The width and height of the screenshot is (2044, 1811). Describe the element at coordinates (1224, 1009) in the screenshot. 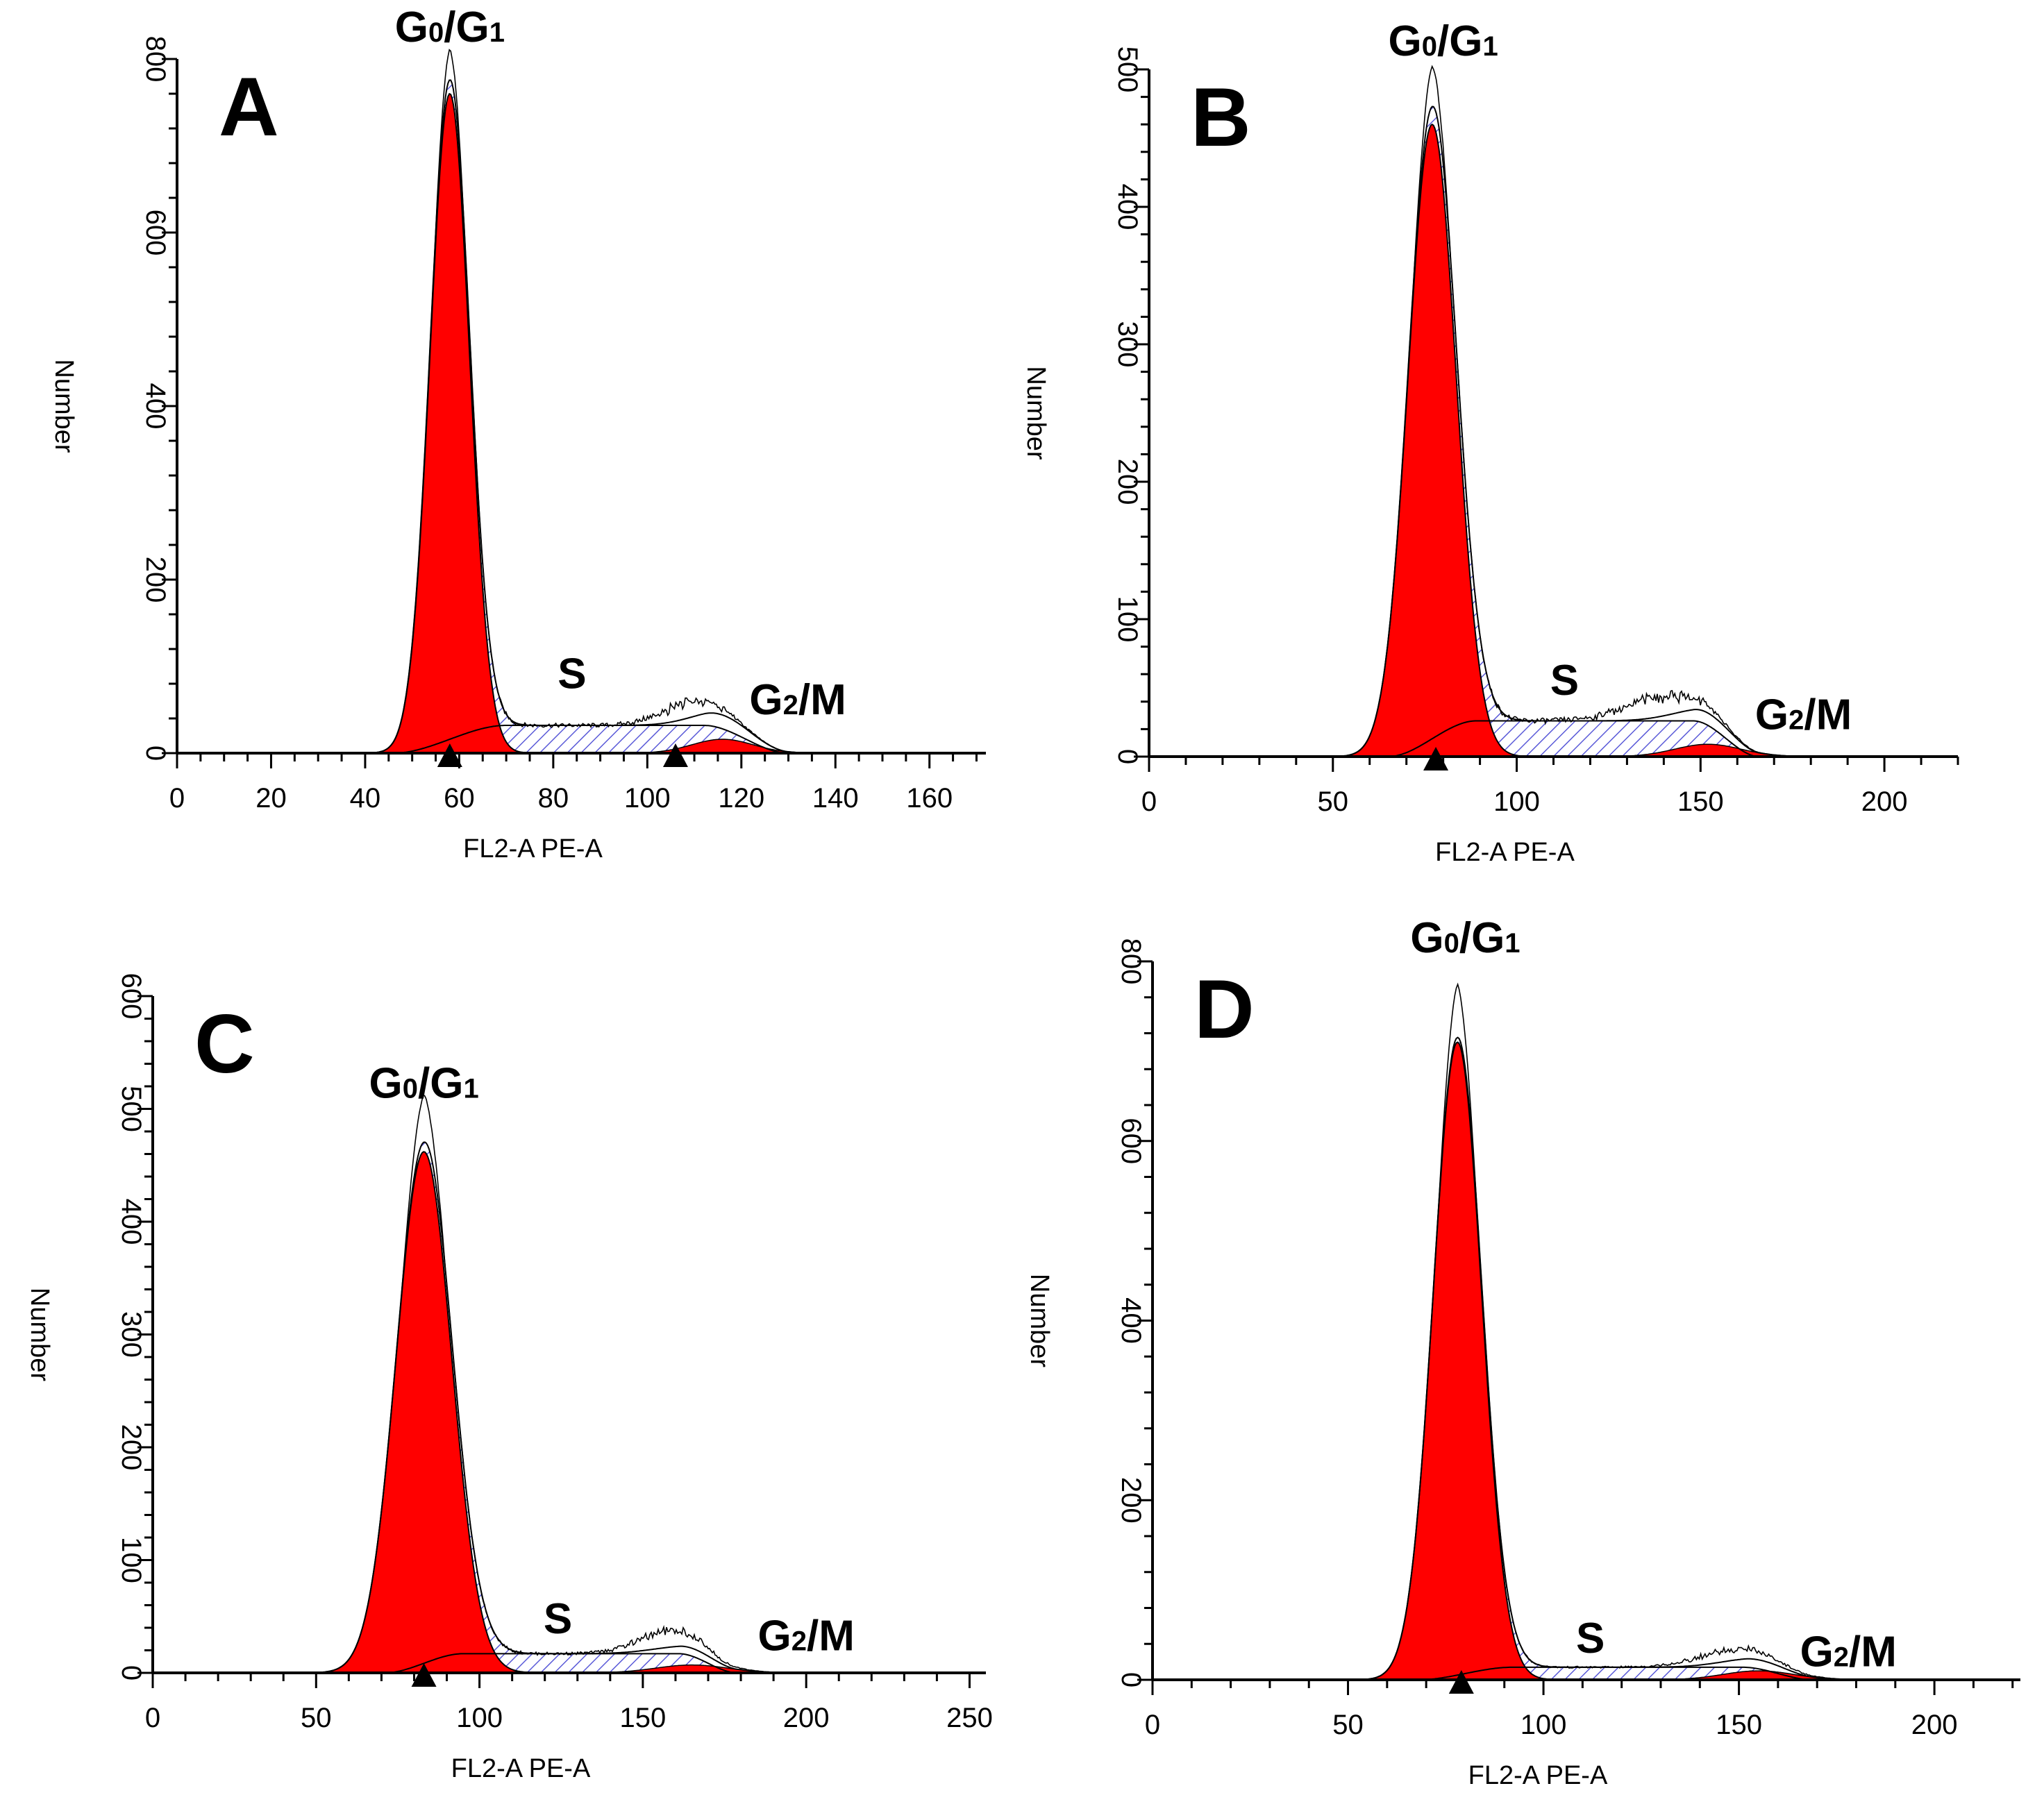

I see `panel-letter: D` at that location.